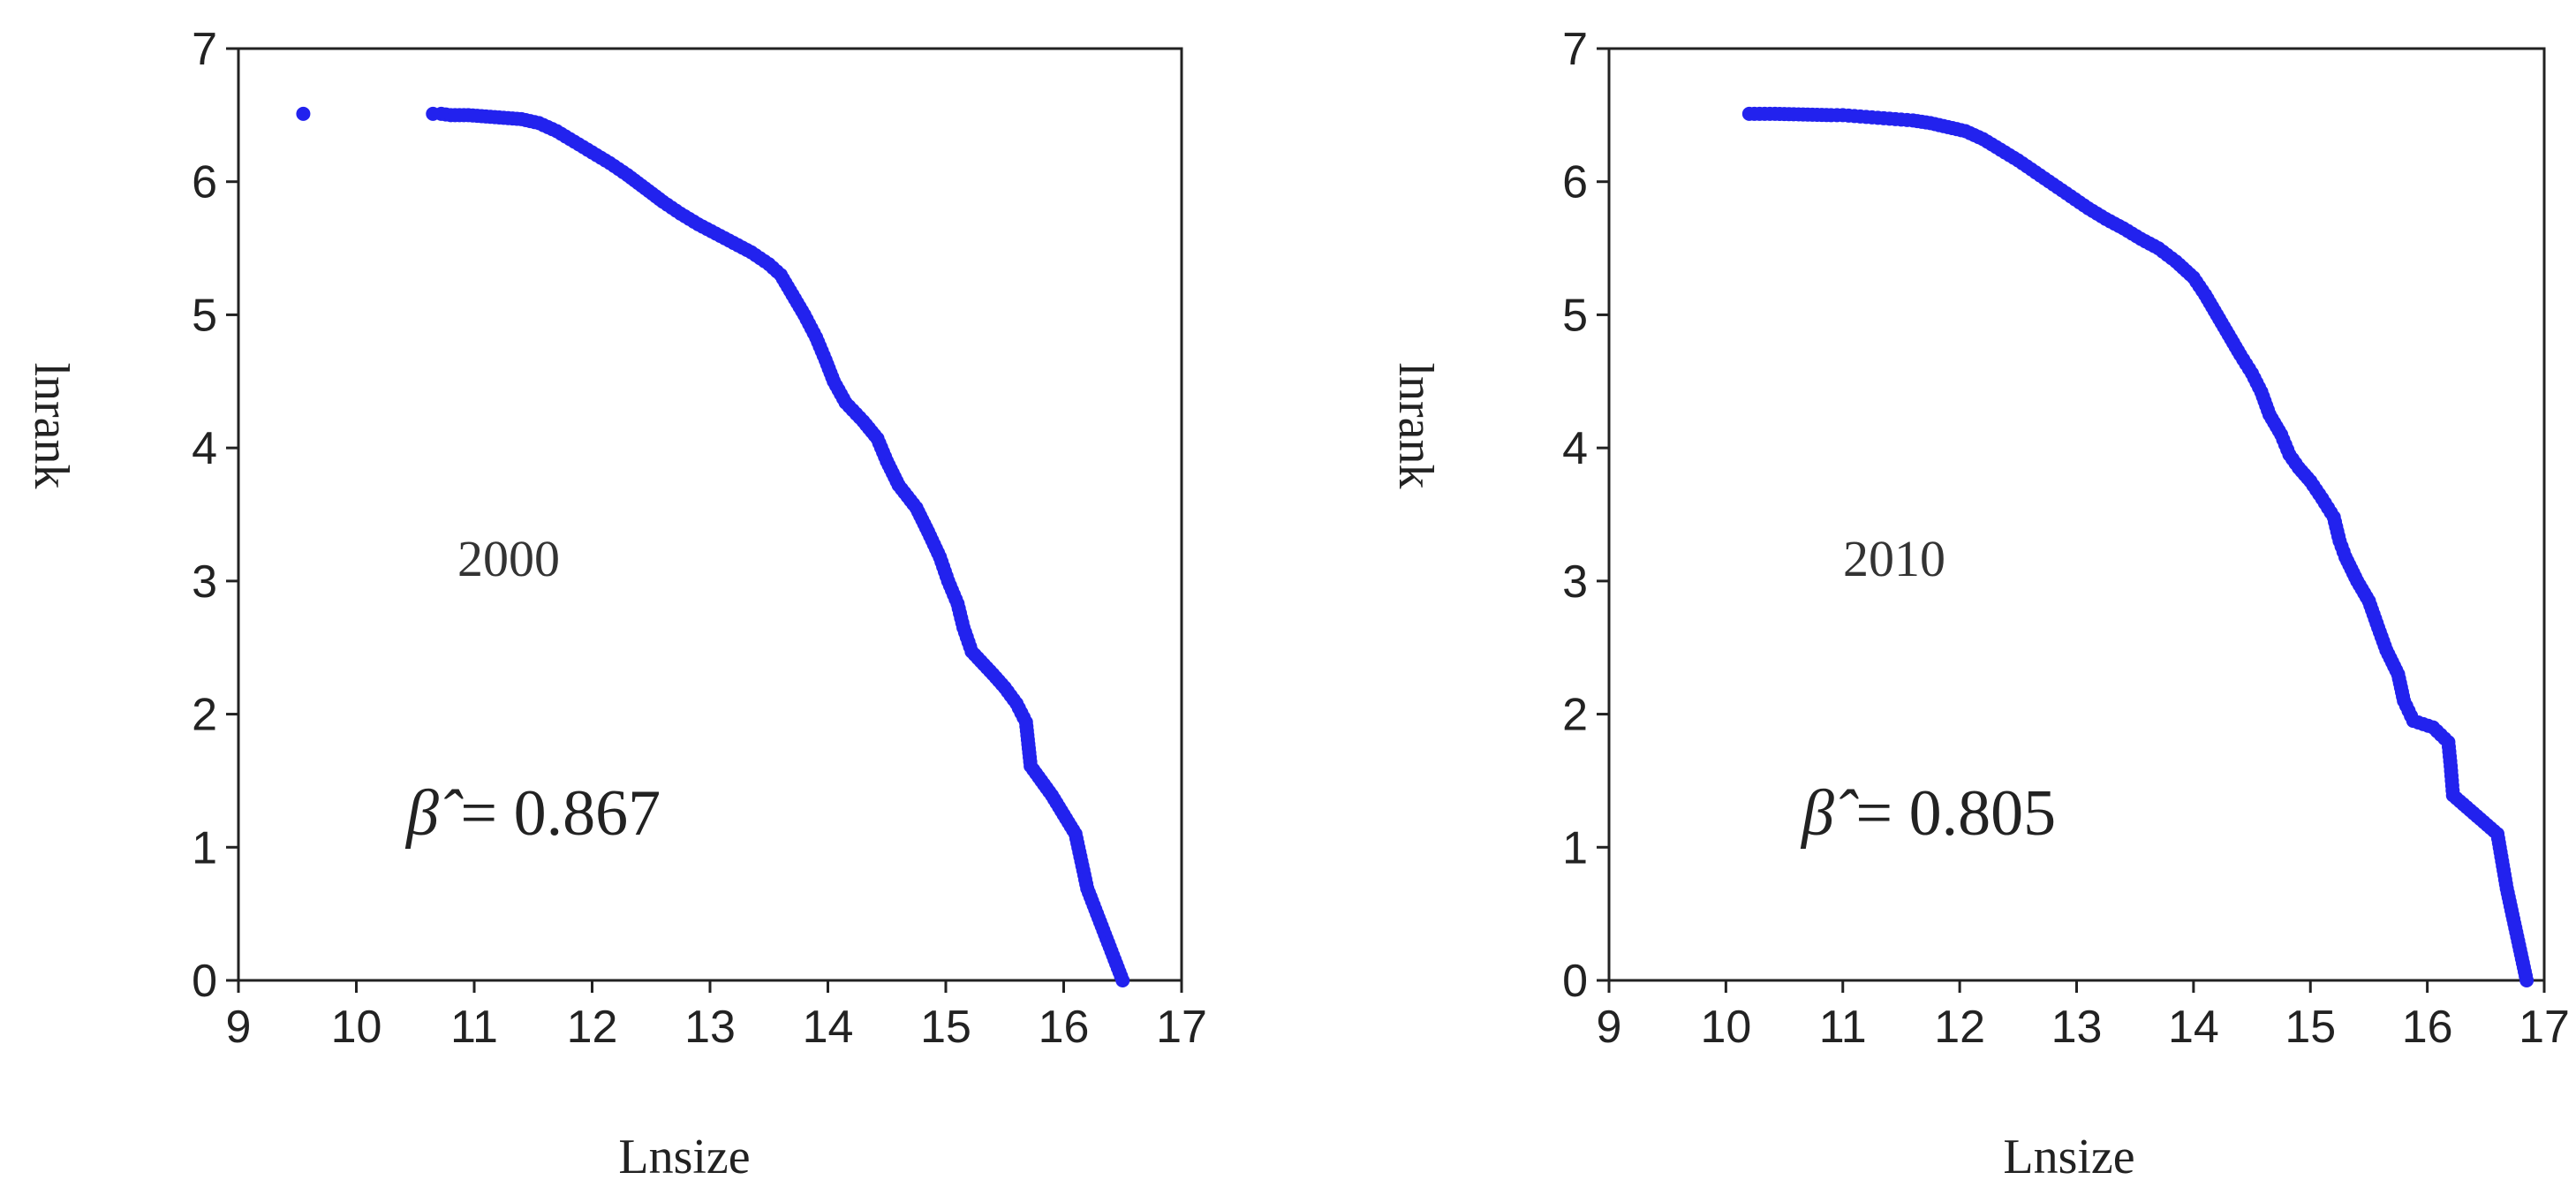 This screenshot has width=2576, height=1195. What do you see at coordinates (1955, 813) in the screenshot?
I see `beta-value: = 0.805` at bounding box center [1955, 813].